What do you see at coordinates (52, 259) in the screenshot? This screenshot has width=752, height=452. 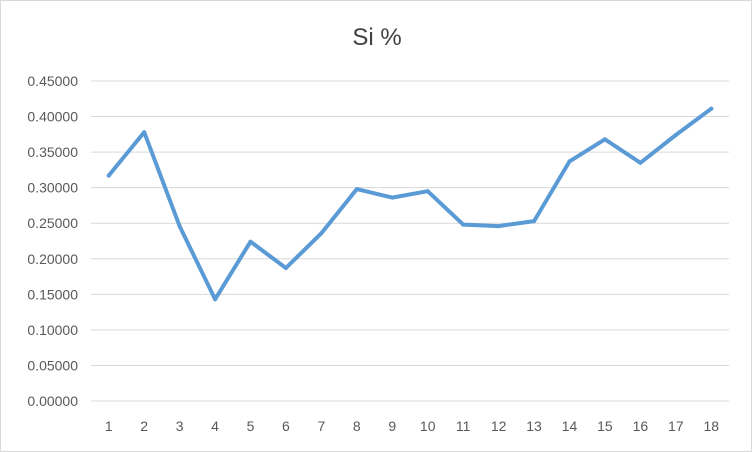 I see `y-tick-label: 0.20000` at bounding box center [52, 259].